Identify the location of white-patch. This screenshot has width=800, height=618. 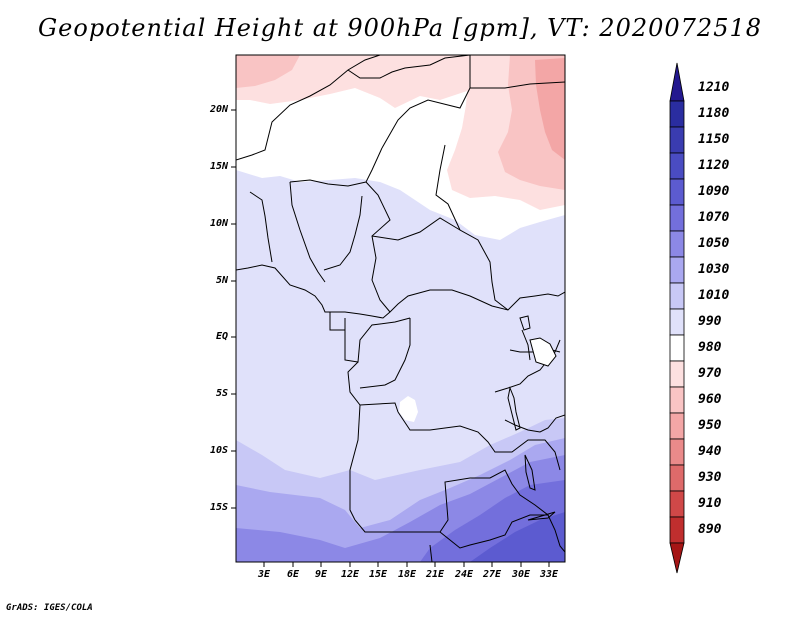
(408, 409).